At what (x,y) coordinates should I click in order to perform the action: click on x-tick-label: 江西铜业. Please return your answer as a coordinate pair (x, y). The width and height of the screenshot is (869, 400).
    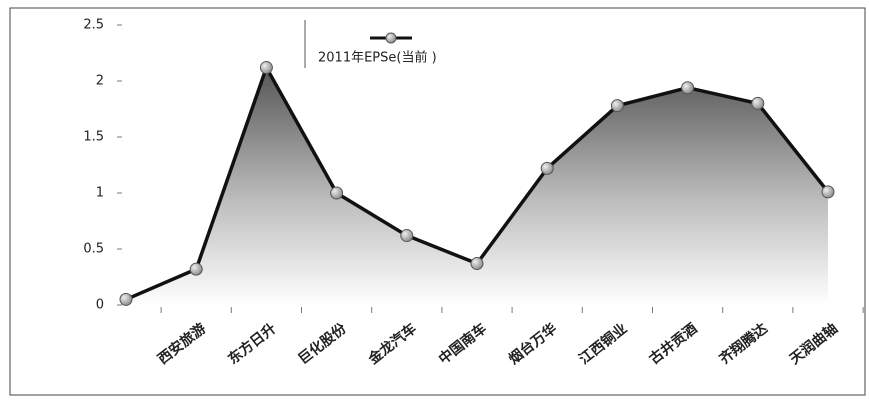
    Looking at the image, I should click on (603, 344).